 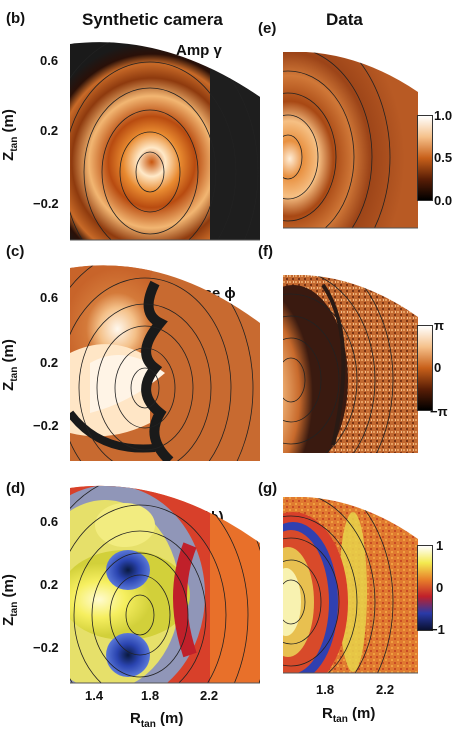 I want to click on cbar-sin-tick-min: −1, so click(x=437, y=629).